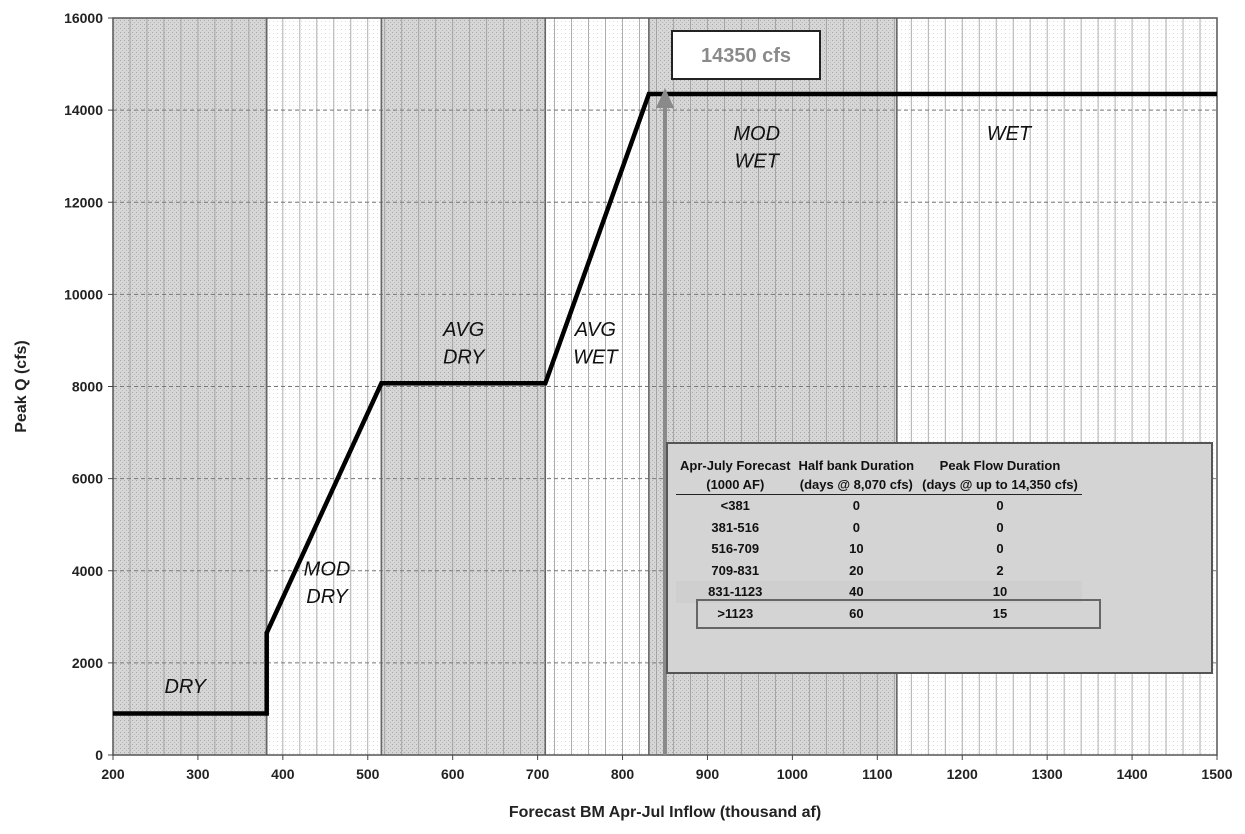  I want to click on annotation-text: 14350 cfs, so click(746, 56).